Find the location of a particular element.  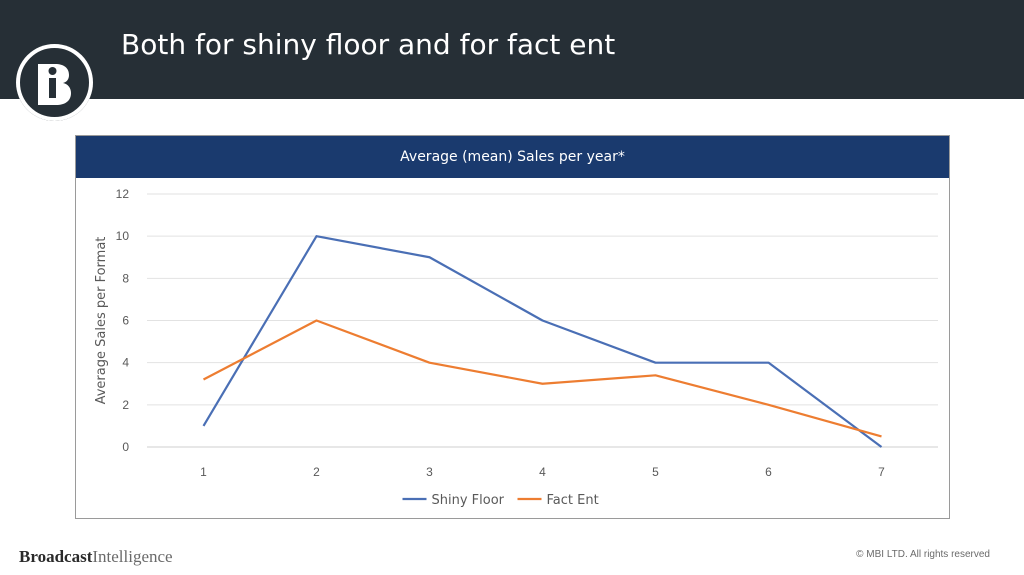

x-tick-label: 2 is located at coordinates (316, 472).